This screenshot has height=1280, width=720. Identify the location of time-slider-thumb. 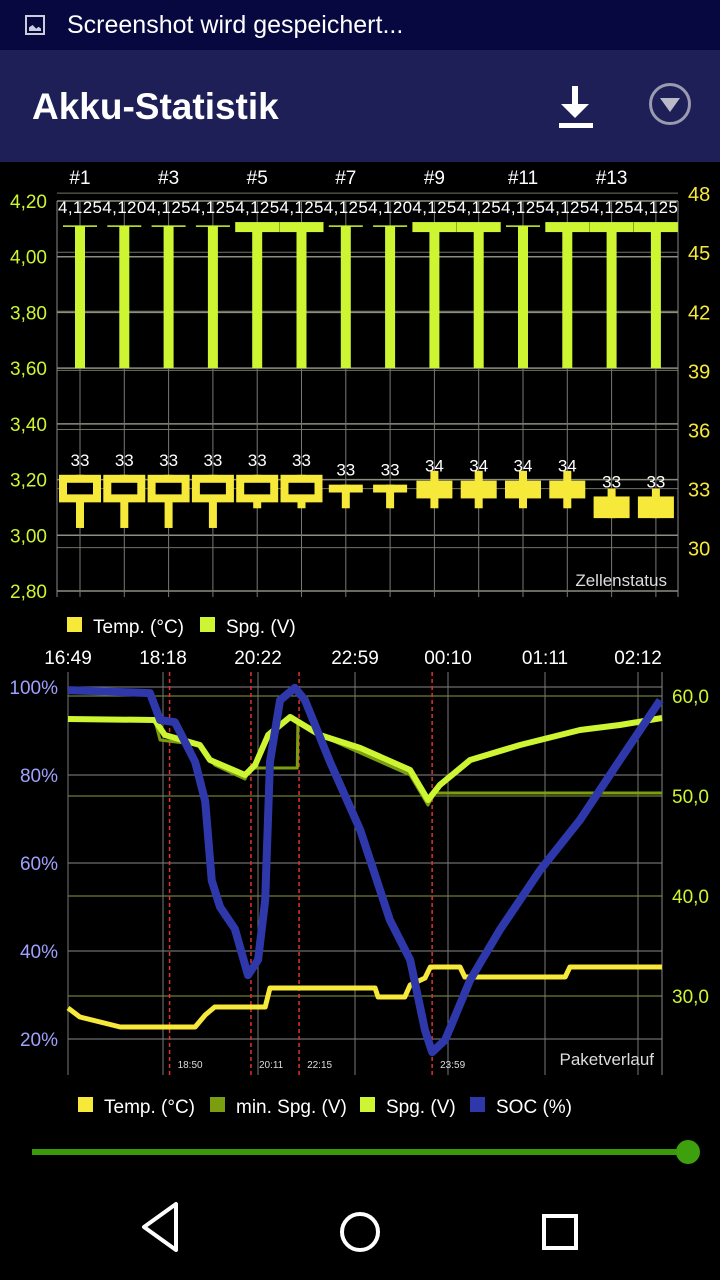
(688, 1152).